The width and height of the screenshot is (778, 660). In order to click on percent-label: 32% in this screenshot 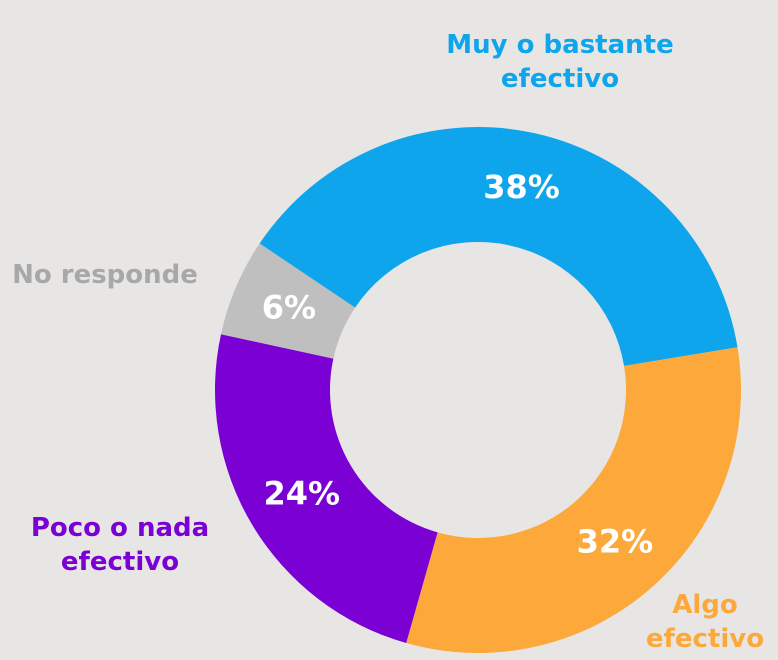, I will do `click(615, 541)`.